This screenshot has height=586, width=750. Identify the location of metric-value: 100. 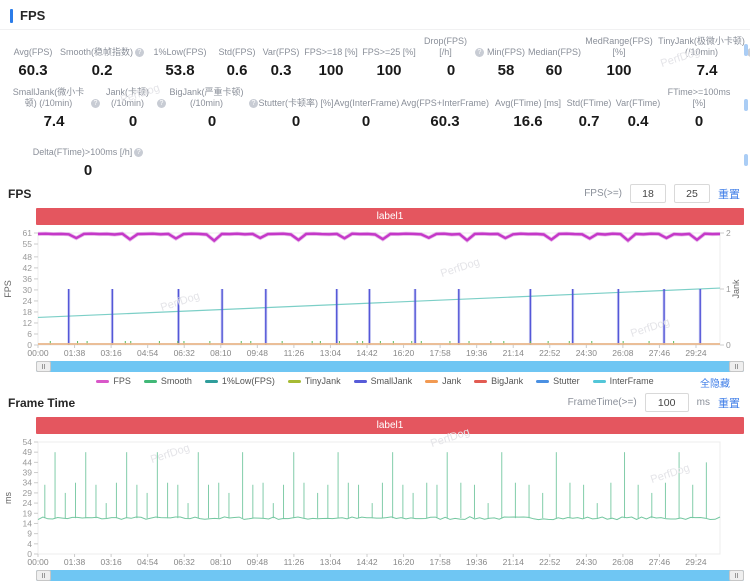
(619, 70).